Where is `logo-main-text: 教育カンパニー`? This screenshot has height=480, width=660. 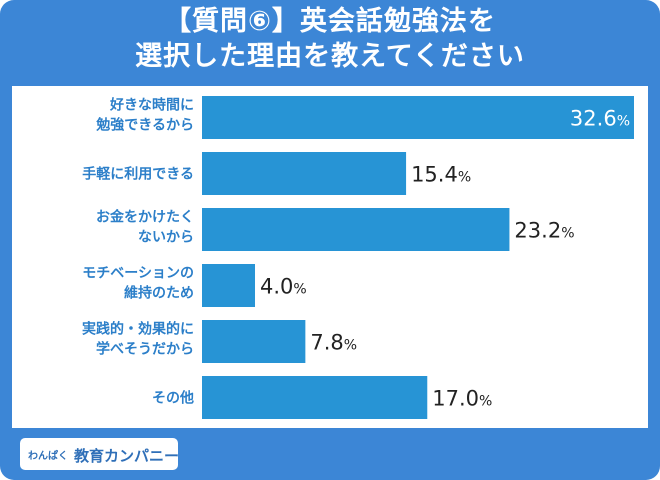 logo-main-text: 教育カンパニー is located at coordinates (125, 456).